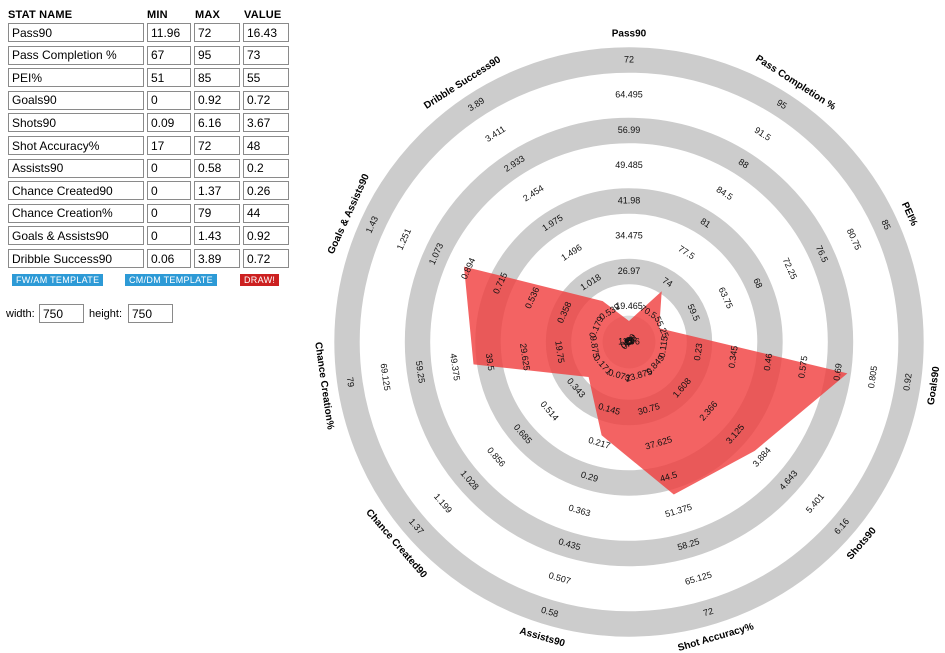 The image size is (945, 653). I want to click on tick-label: 63.75, so click(726, 298).